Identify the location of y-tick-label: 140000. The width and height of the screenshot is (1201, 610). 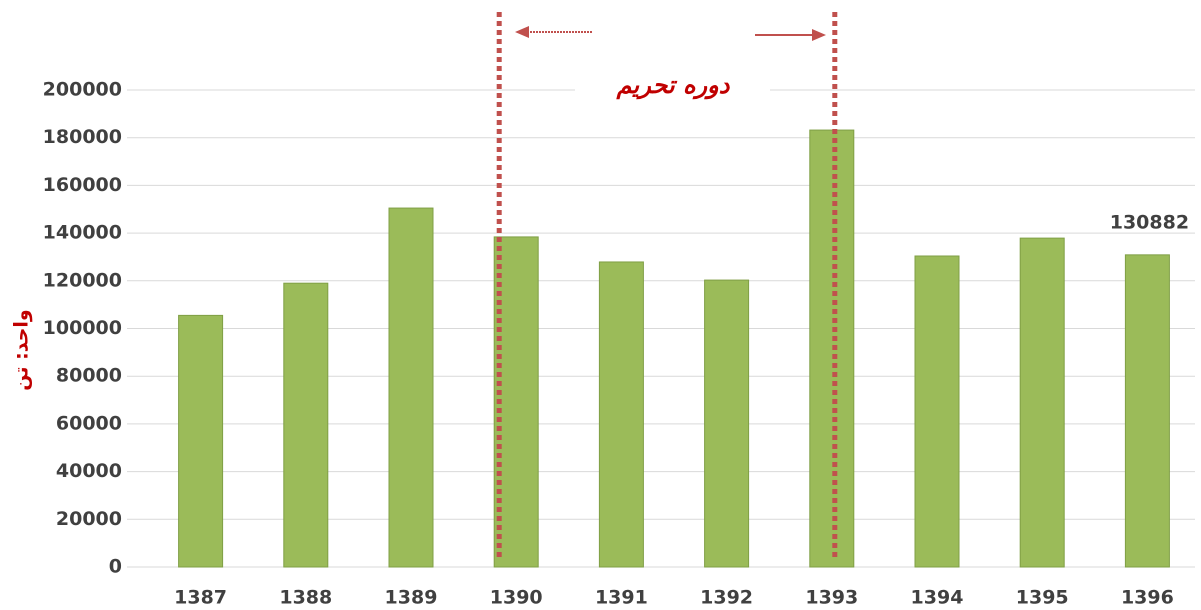
(82, 233).